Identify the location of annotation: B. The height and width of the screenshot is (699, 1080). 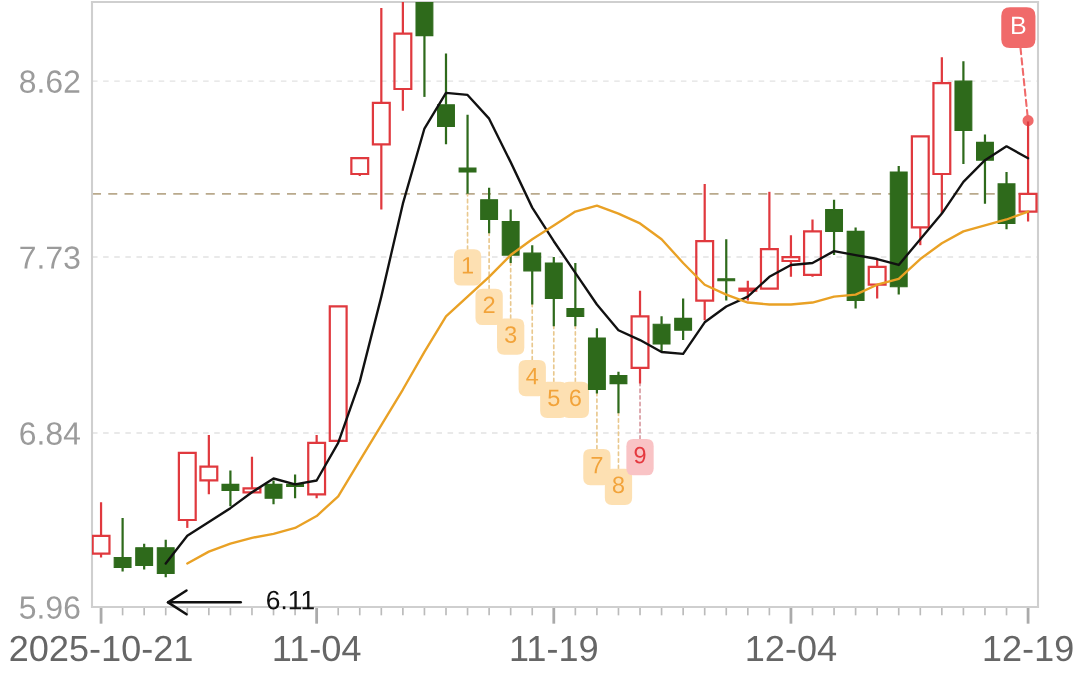
(1019, 25).